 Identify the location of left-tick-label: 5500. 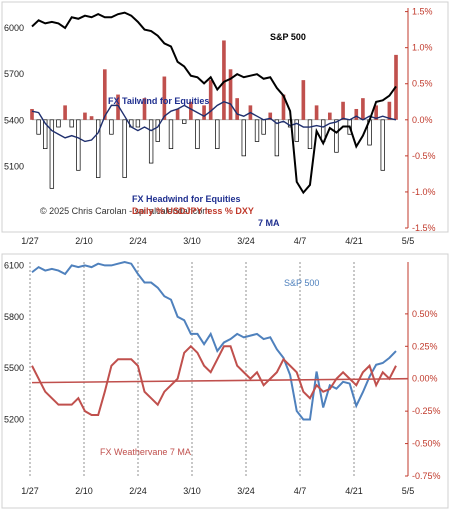
(14, 368).